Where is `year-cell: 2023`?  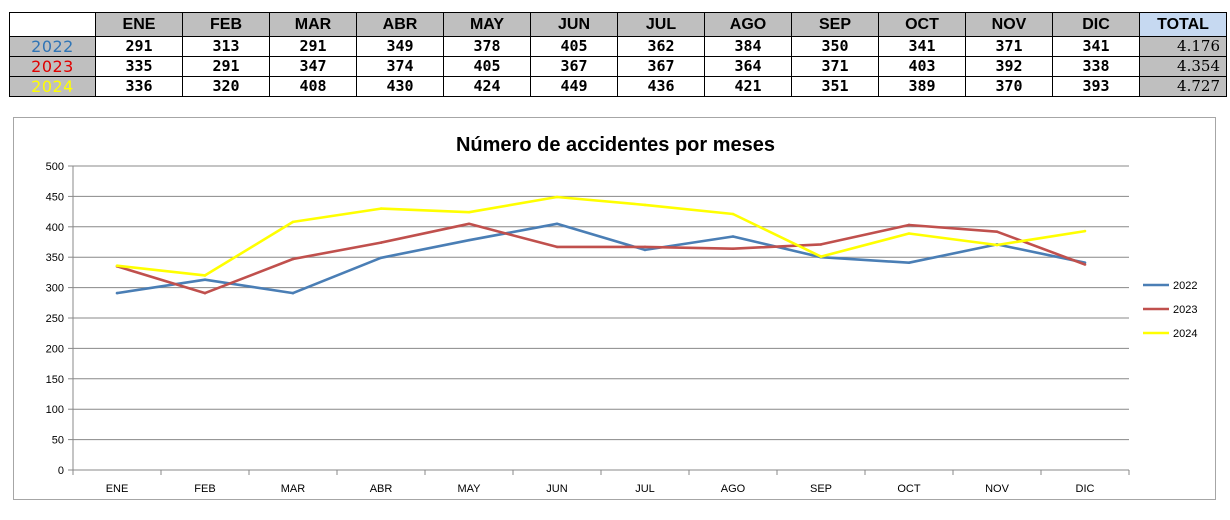
year-cell: 2023 is located at coordinates (52, 66).